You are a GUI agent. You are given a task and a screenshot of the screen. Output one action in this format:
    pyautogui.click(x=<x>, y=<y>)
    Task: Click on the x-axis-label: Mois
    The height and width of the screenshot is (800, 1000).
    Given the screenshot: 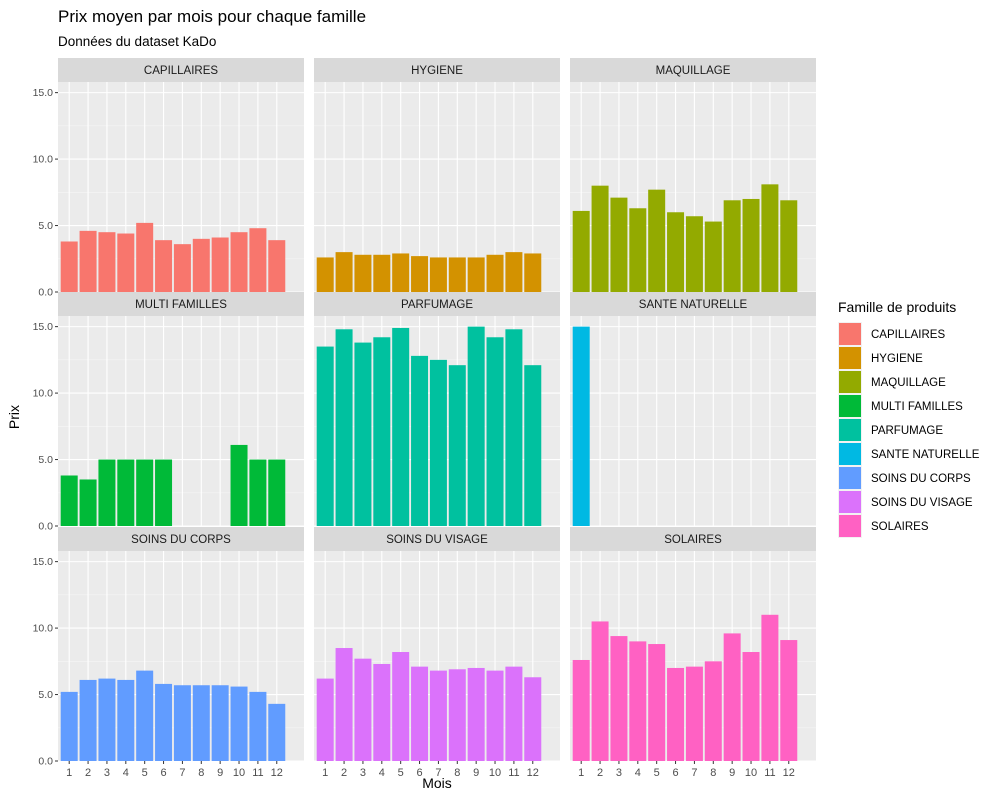 What is the action you would take?
    pyautogui.click(x=437, y=783)
    